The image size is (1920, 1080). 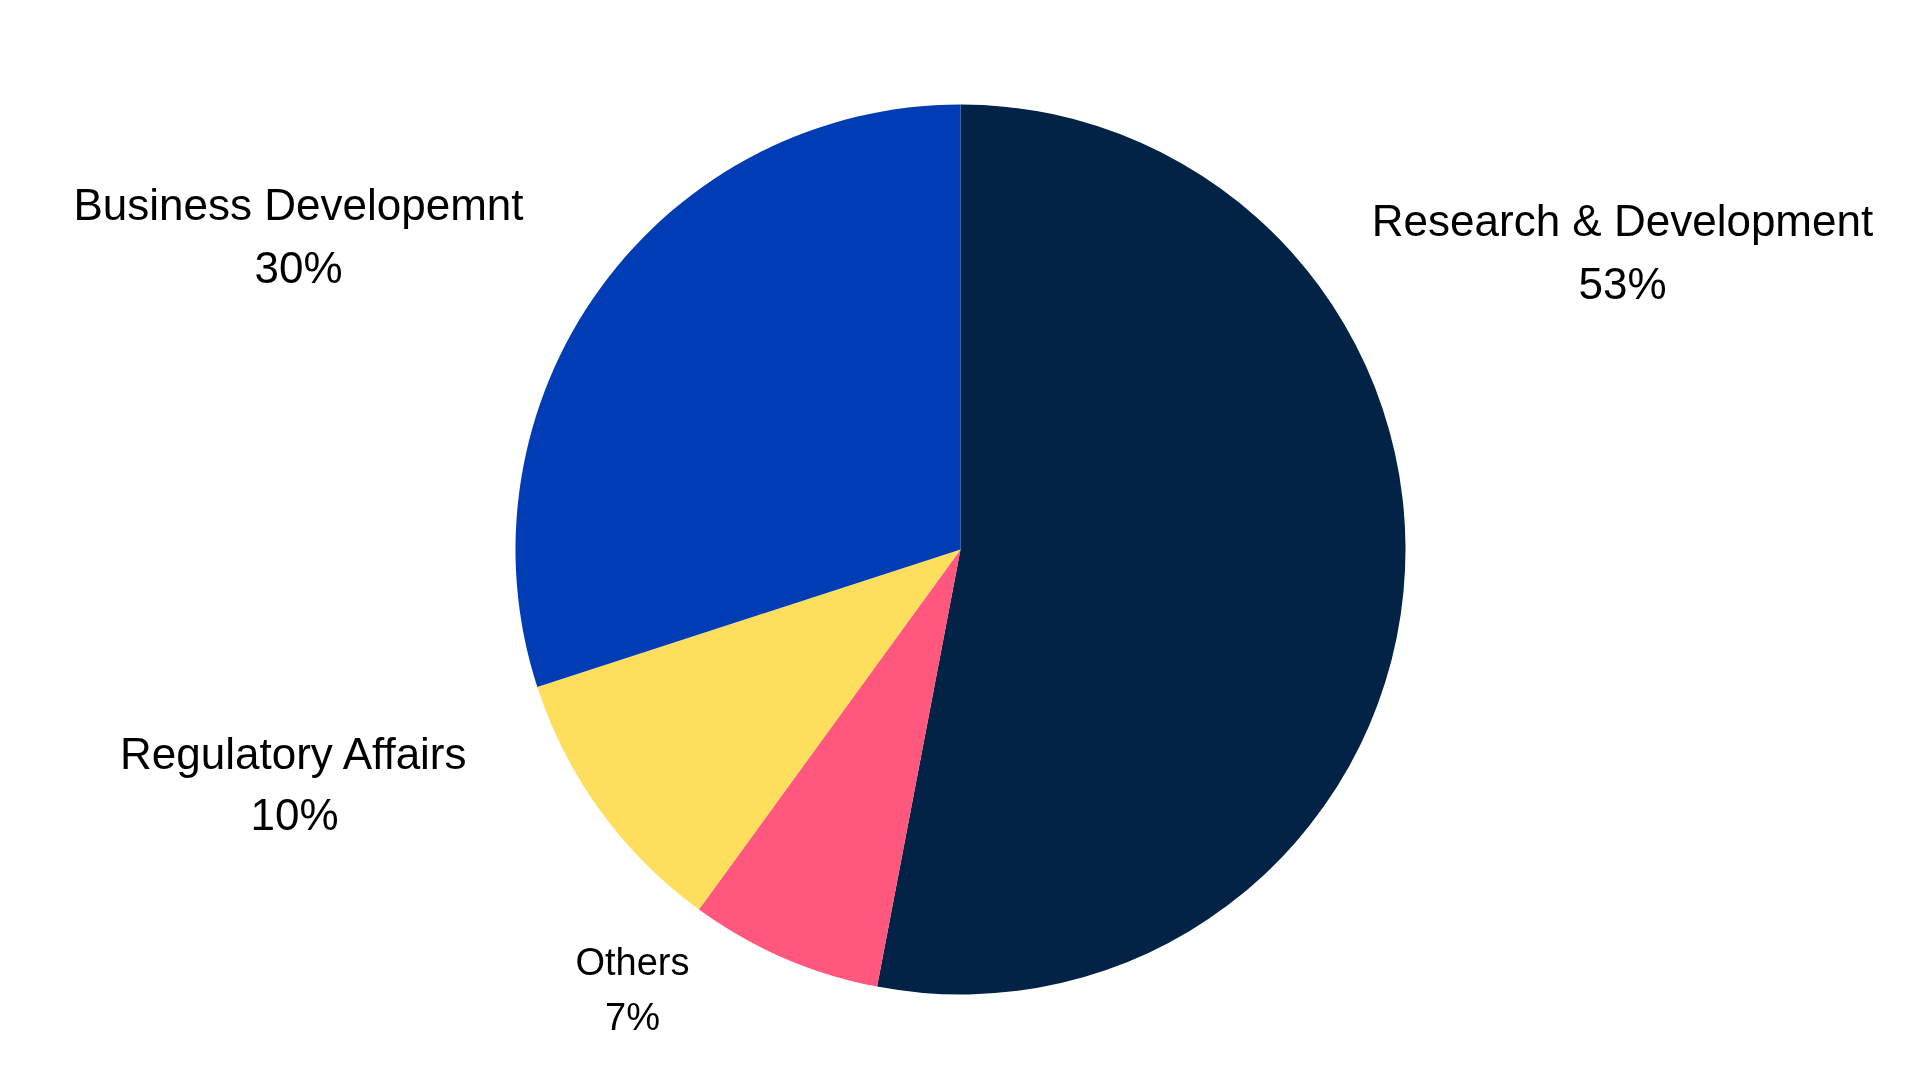 I want to click on data-label: 7%, so click(x=632, y=1016).